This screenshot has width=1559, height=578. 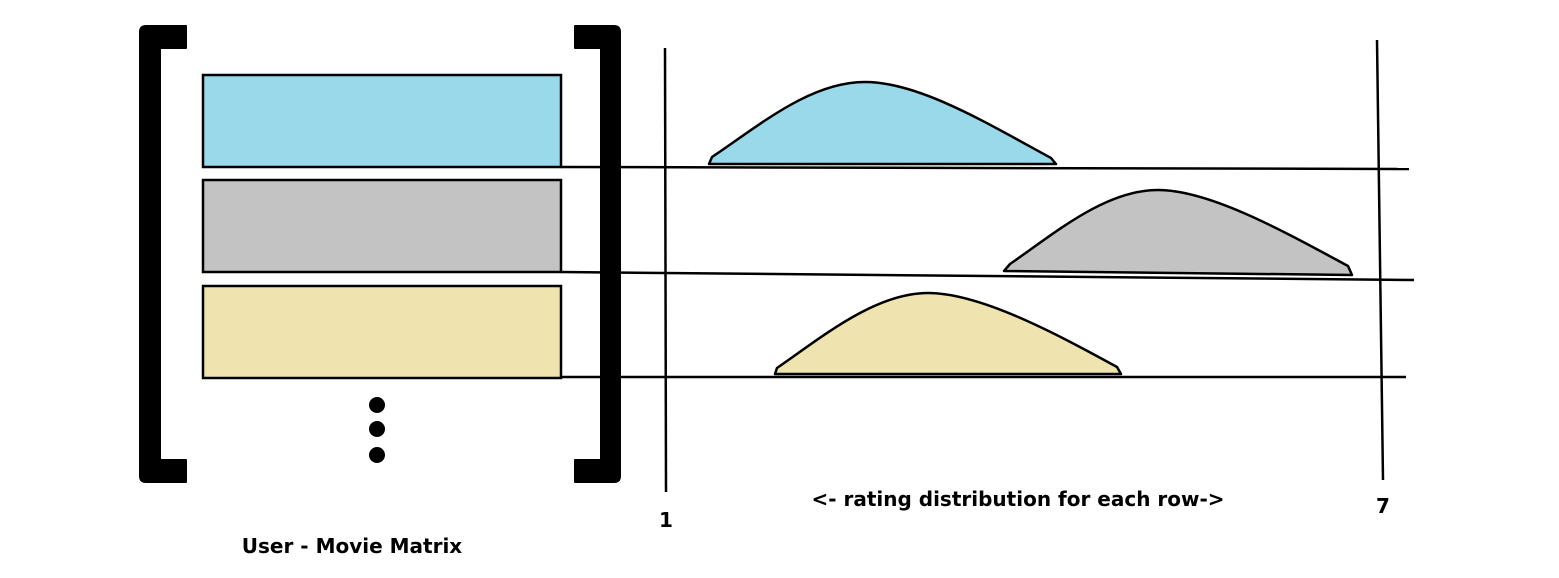 I want to click on right-bracket, so click(x=597, y=254).